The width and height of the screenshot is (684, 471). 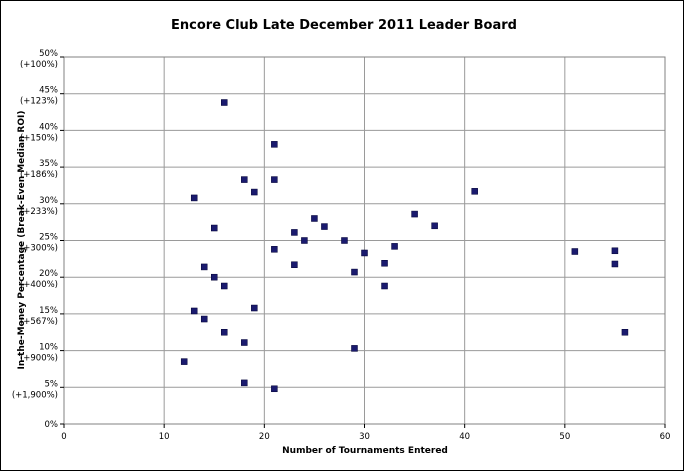 I want to click on x-axis-label: Number of Tournaments Entered, so click(x=365, y=451).